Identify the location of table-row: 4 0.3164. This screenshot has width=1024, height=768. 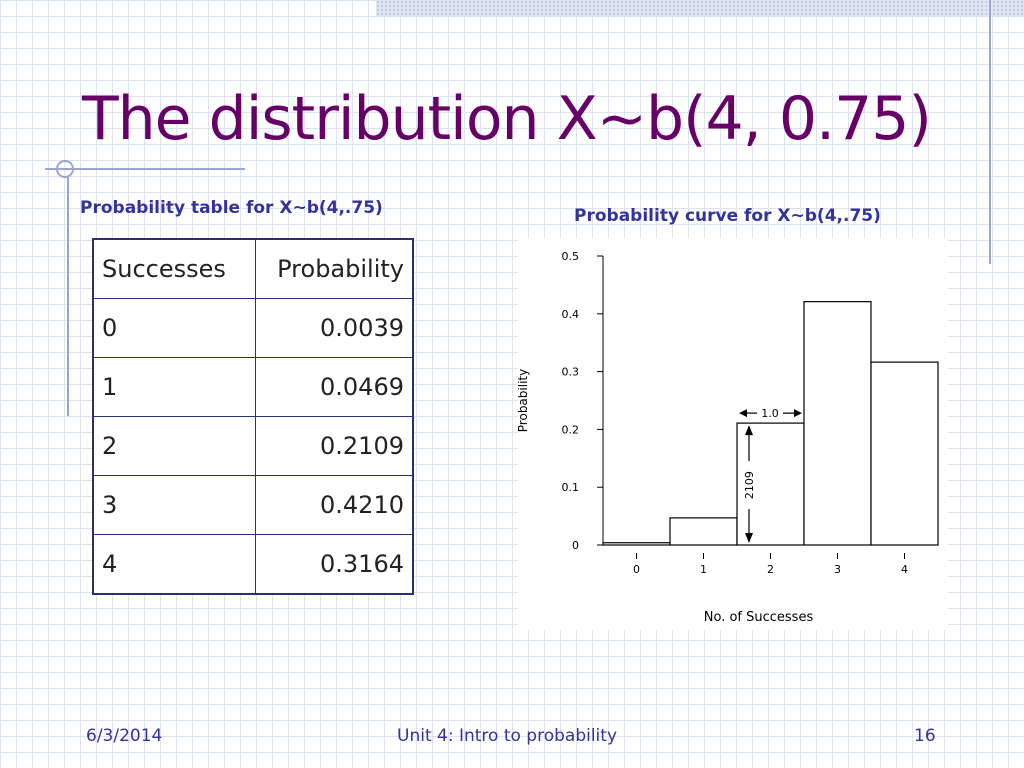
(253, 564).